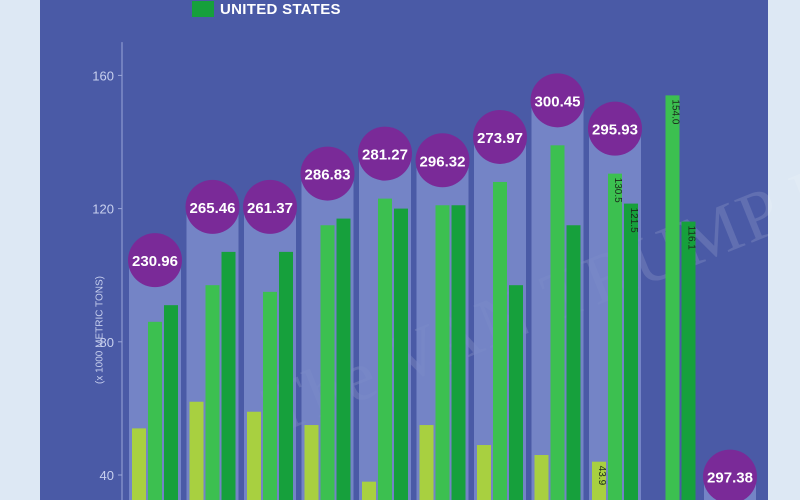 This screenshot has height=500, width=800. I want to click on total-label-8: 295.93, so click(615, 130).